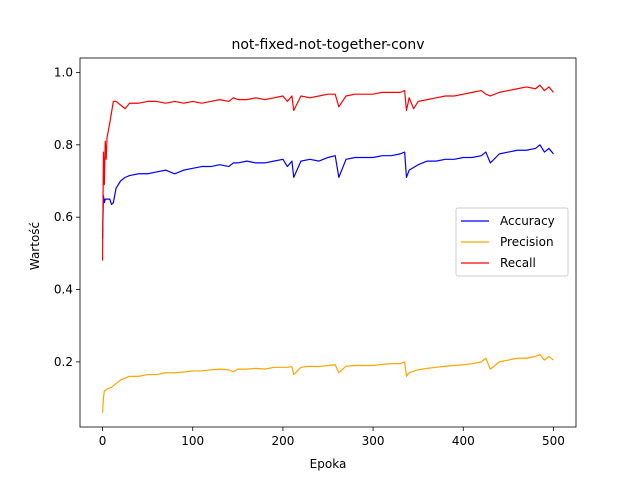  I want to click on y-tick-label: 0.8, so click(63, 145).